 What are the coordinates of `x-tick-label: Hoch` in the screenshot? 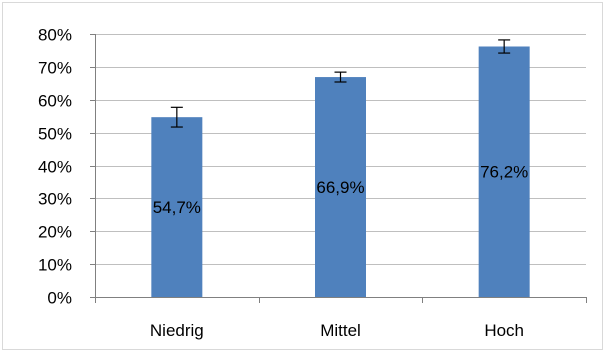 It's located at (504, 330).